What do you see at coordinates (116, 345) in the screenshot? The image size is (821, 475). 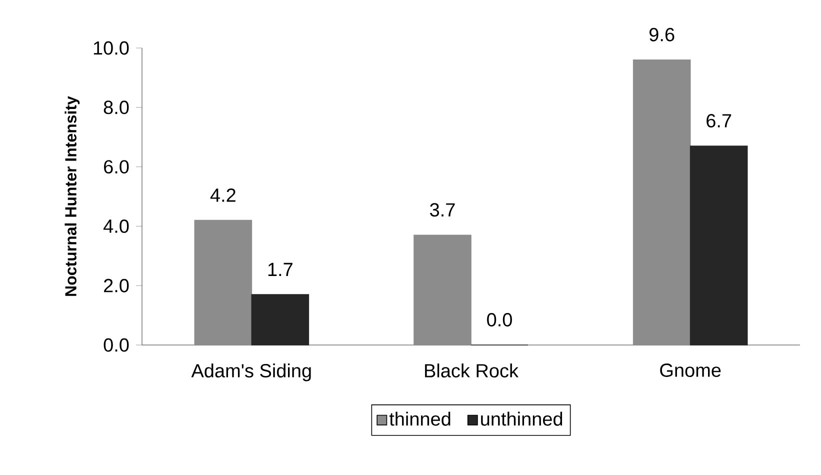 I see `y-tick-label: 0.0` at bounding box center [116, 345].